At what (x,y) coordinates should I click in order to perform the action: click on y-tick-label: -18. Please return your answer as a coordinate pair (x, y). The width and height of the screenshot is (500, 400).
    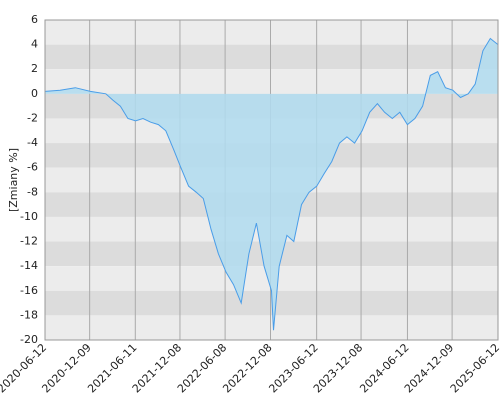
    Looking at the image, I should click on (29, 314).